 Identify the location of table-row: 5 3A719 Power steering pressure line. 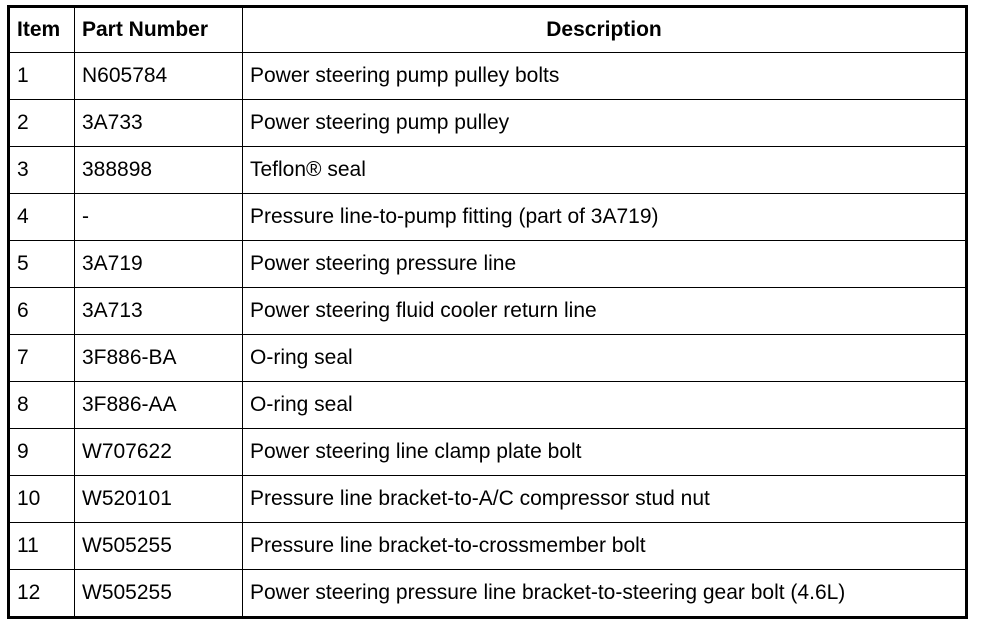
(487, 264).